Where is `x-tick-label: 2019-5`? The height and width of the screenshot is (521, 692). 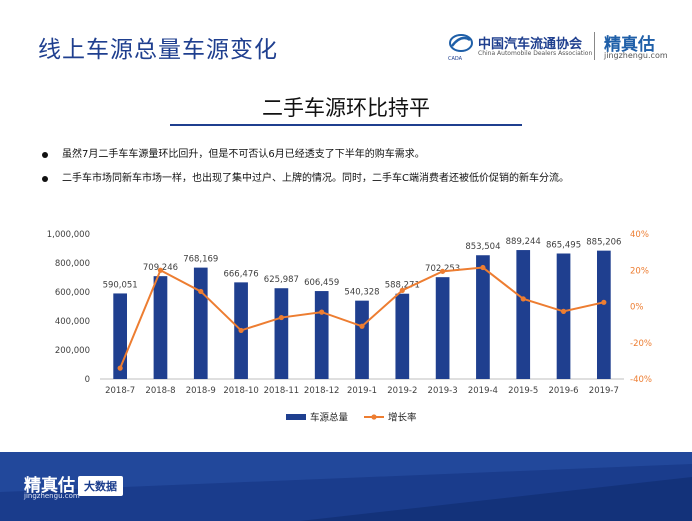 x-tick-label: 2019-5 is located at coordinates (523, 391).